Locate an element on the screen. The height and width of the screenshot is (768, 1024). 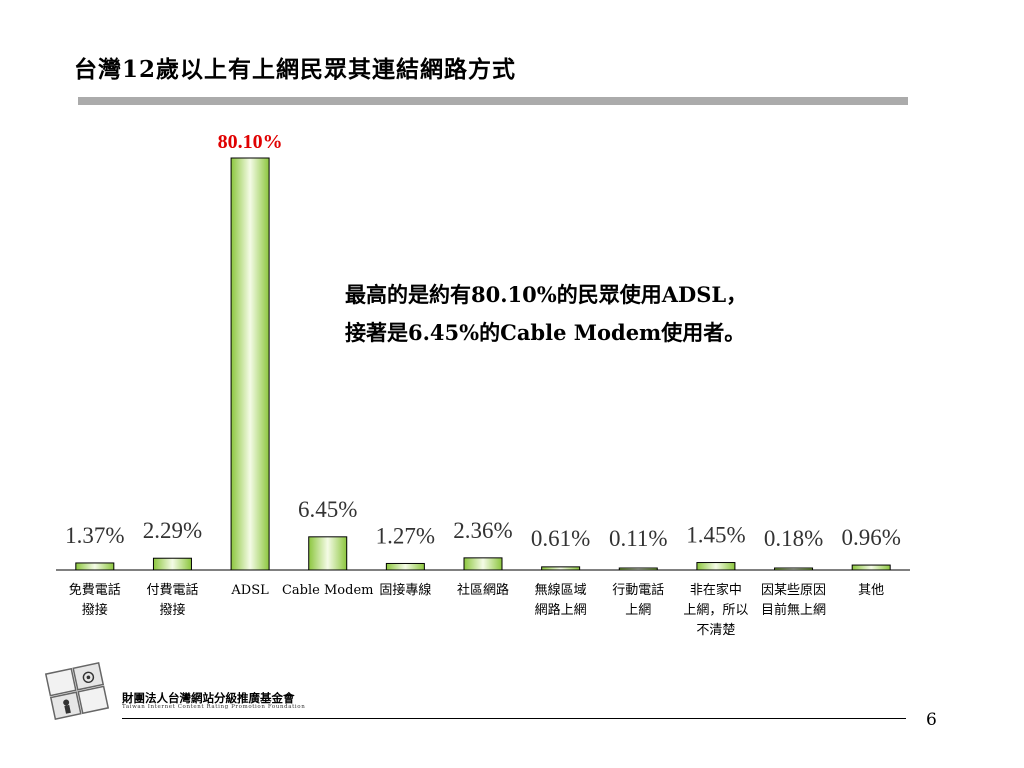
annotation-line-2: 接著是6.45%的Cable Modem使用者。 is located at coordinates (545, 332).